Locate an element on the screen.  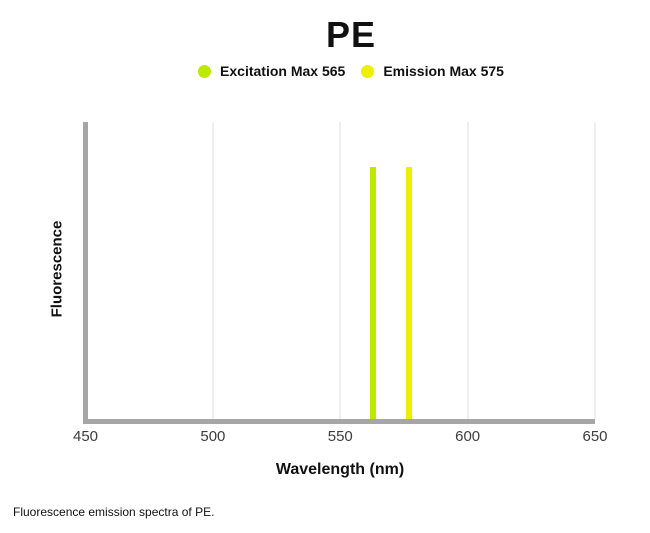
legend-item-label: Emission Max 575 is located at coordinates (443, 71).